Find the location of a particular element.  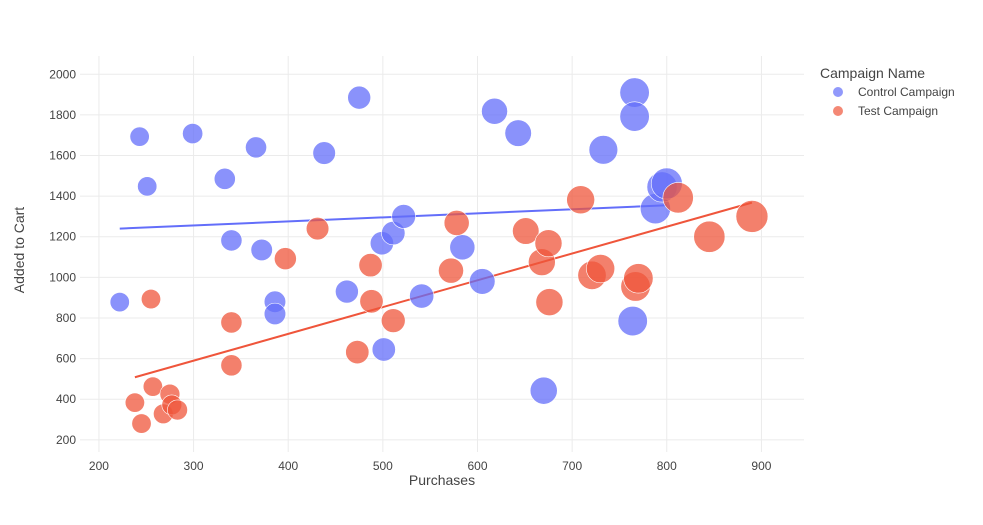

y-tick-label: 1600 is located at coordinates (62, 156).